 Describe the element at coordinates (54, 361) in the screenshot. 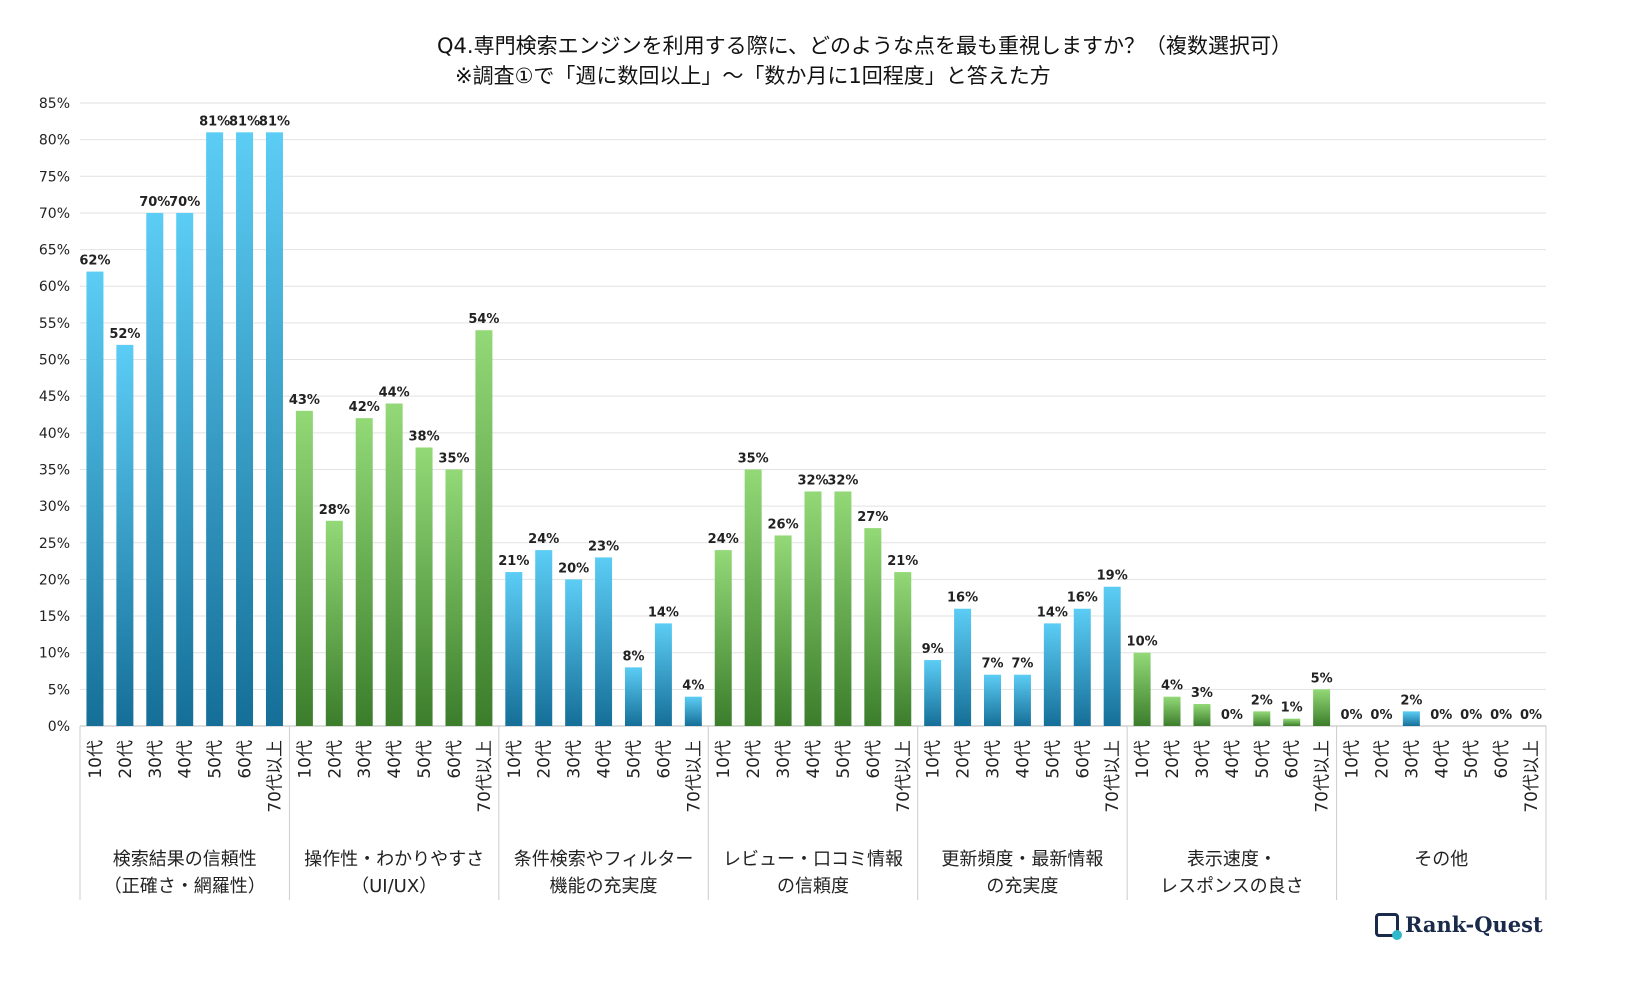

I see `y-tick-label: 50%` at that location.